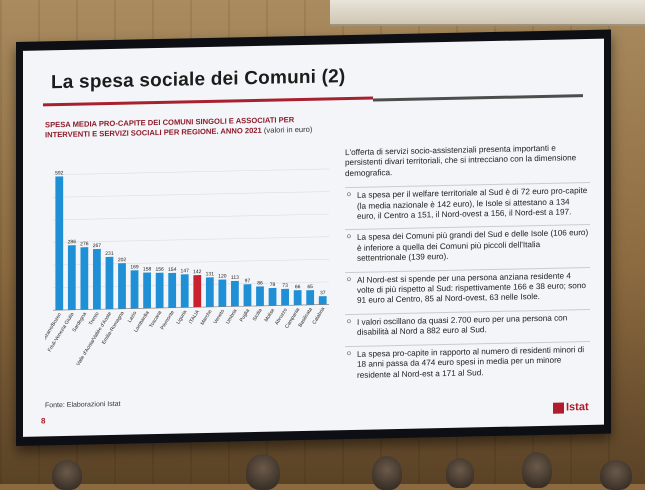  What do you see at coordinates (147, 269) in the screenshot?
I see `bar-value-label: 158` at bounding box center [147, 269].